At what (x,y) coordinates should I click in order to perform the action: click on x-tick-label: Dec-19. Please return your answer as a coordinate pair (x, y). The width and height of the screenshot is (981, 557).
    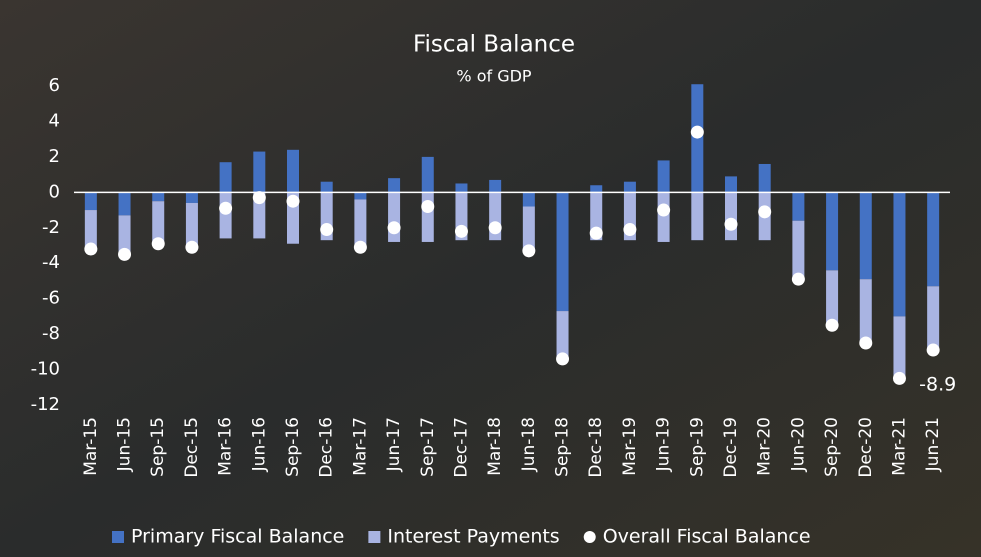
    Looking at the image, I should click on (731, 447).